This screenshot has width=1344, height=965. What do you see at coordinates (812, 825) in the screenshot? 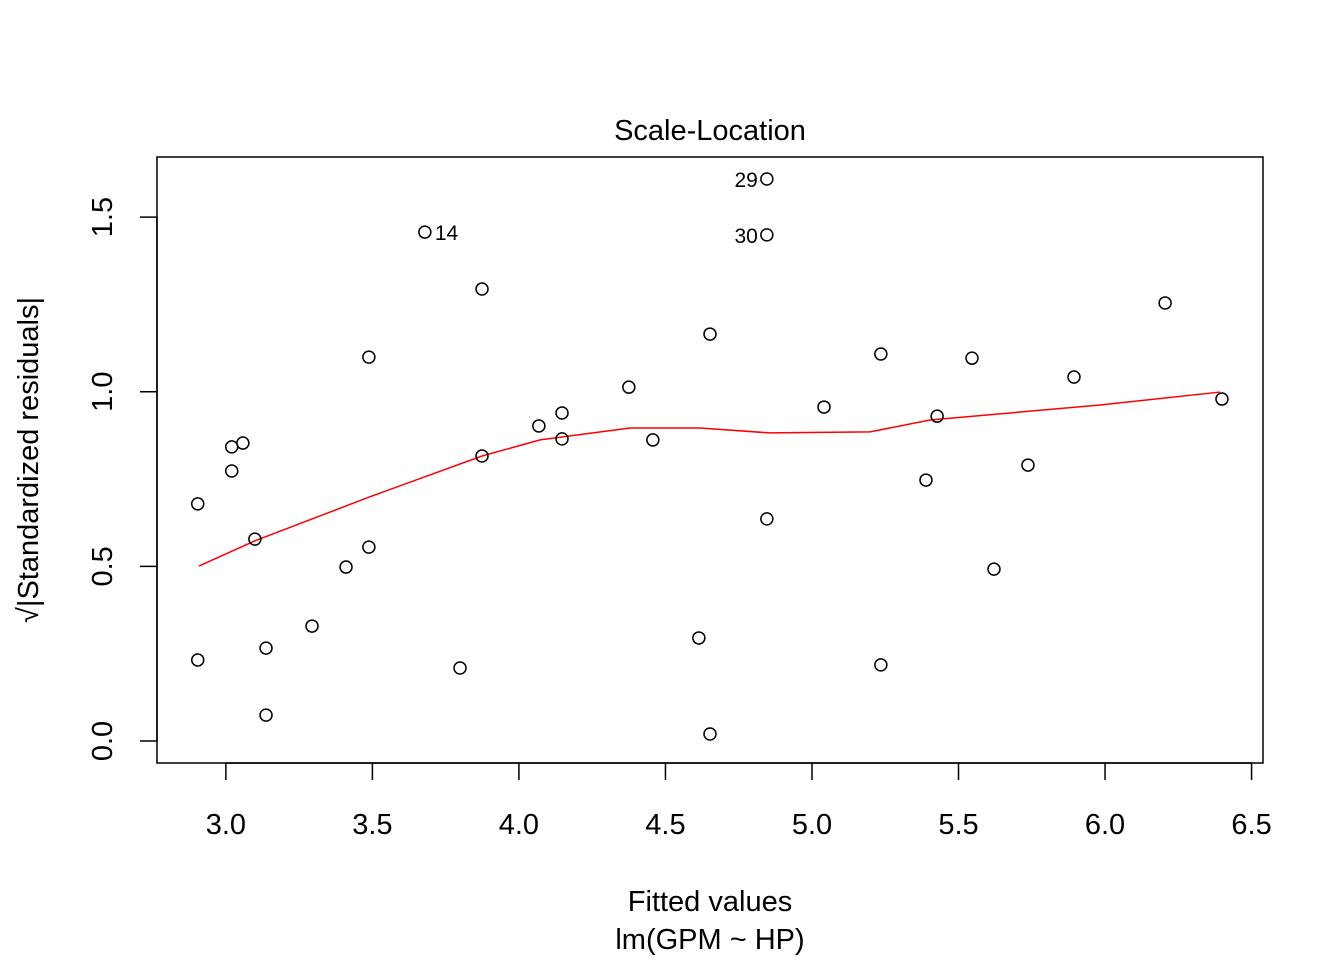
I see `x-tick-label: 5.0` at bounding box center [812, 825].